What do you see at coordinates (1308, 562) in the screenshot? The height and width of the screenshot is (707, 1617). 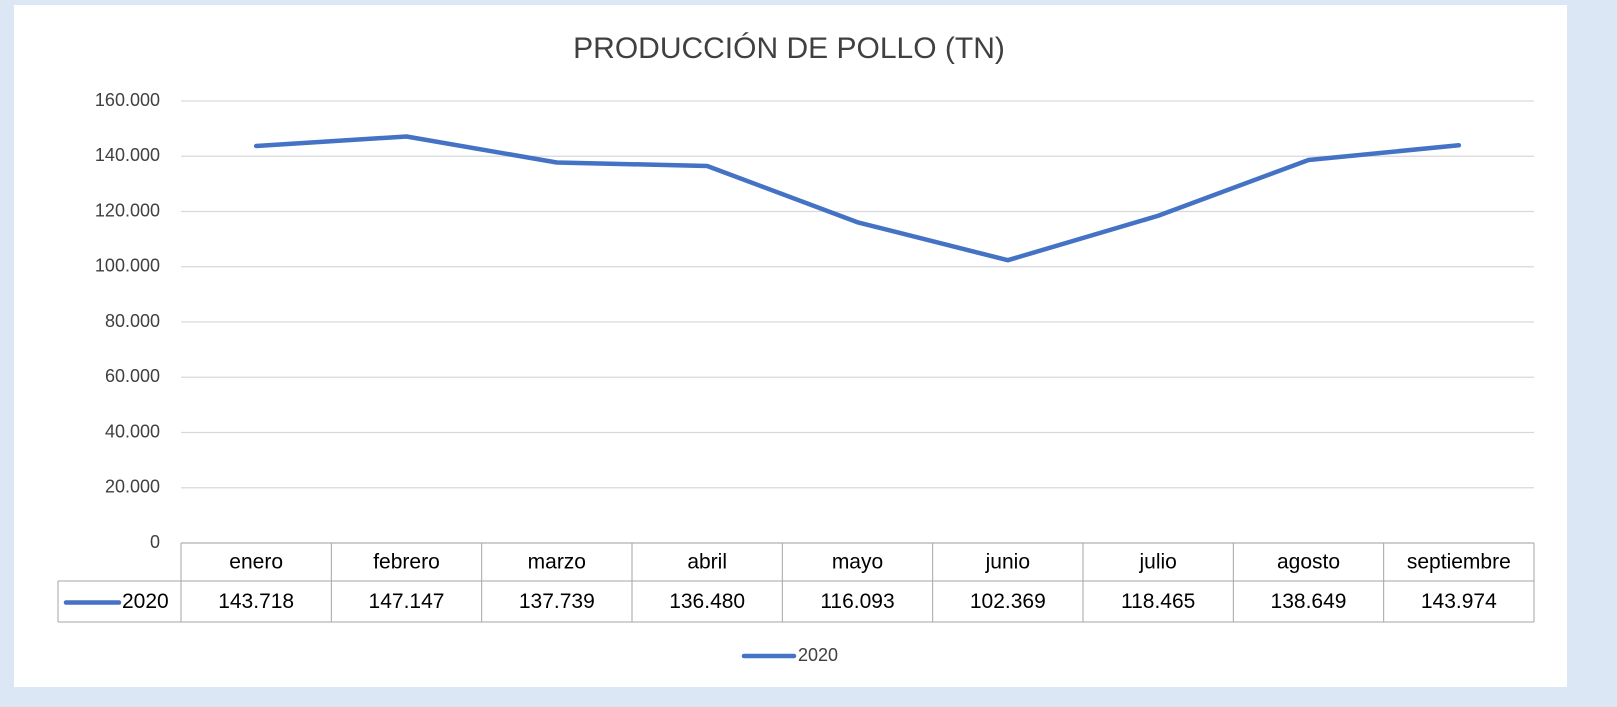 I see `x-tick-label: agosto` at bounding box center [1308, 562].